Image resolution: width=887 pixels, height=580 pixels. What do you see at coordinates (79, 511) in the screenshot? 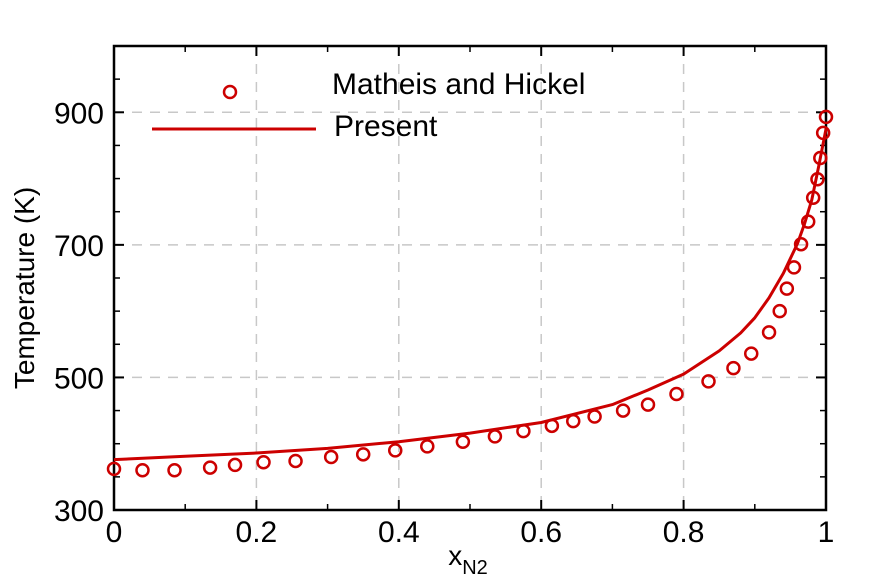
I see `y-tick-label: 300` at bounding box center [79, 511].